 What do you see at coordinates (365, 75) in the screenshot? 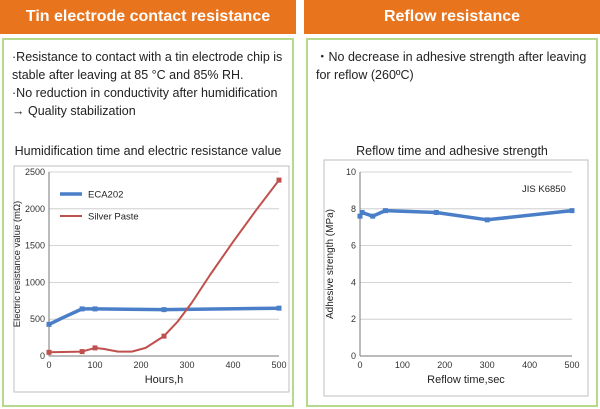
I see `right-bullet-2: for reflow (260ºC)` at bounding box center [365, 75].